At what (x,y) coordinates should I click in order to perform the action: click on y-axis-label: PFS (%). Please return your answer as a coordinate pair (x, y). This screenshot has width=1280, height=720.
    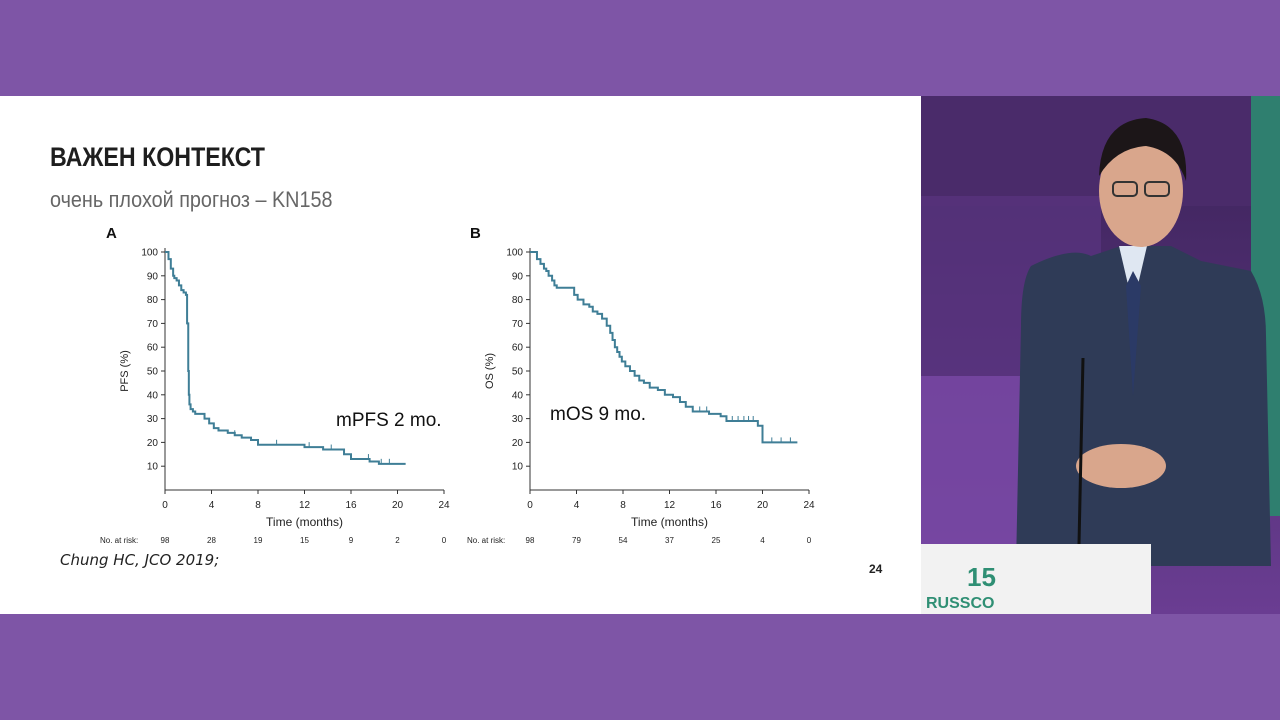
    Looking at the image, I should click on (125, 371).